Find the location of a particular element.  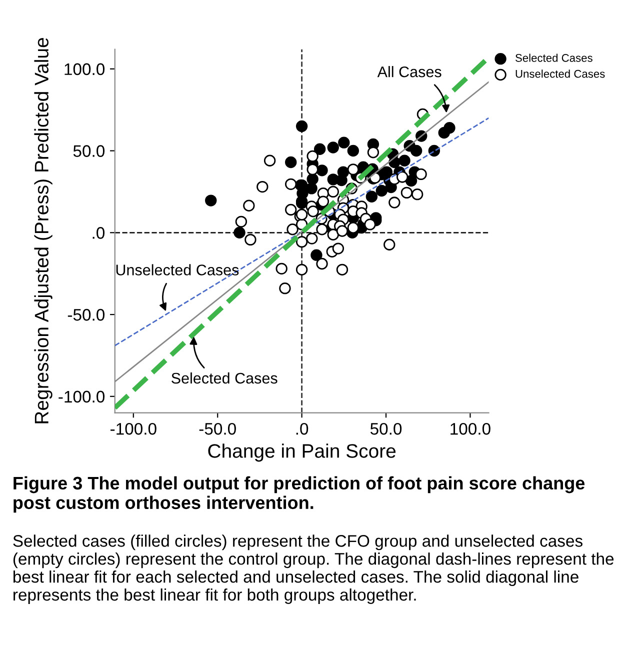

text: Figure 3 The model output for prediction of foot pain score change post custom orthoses intervention. is located at coordinates (299, 494).